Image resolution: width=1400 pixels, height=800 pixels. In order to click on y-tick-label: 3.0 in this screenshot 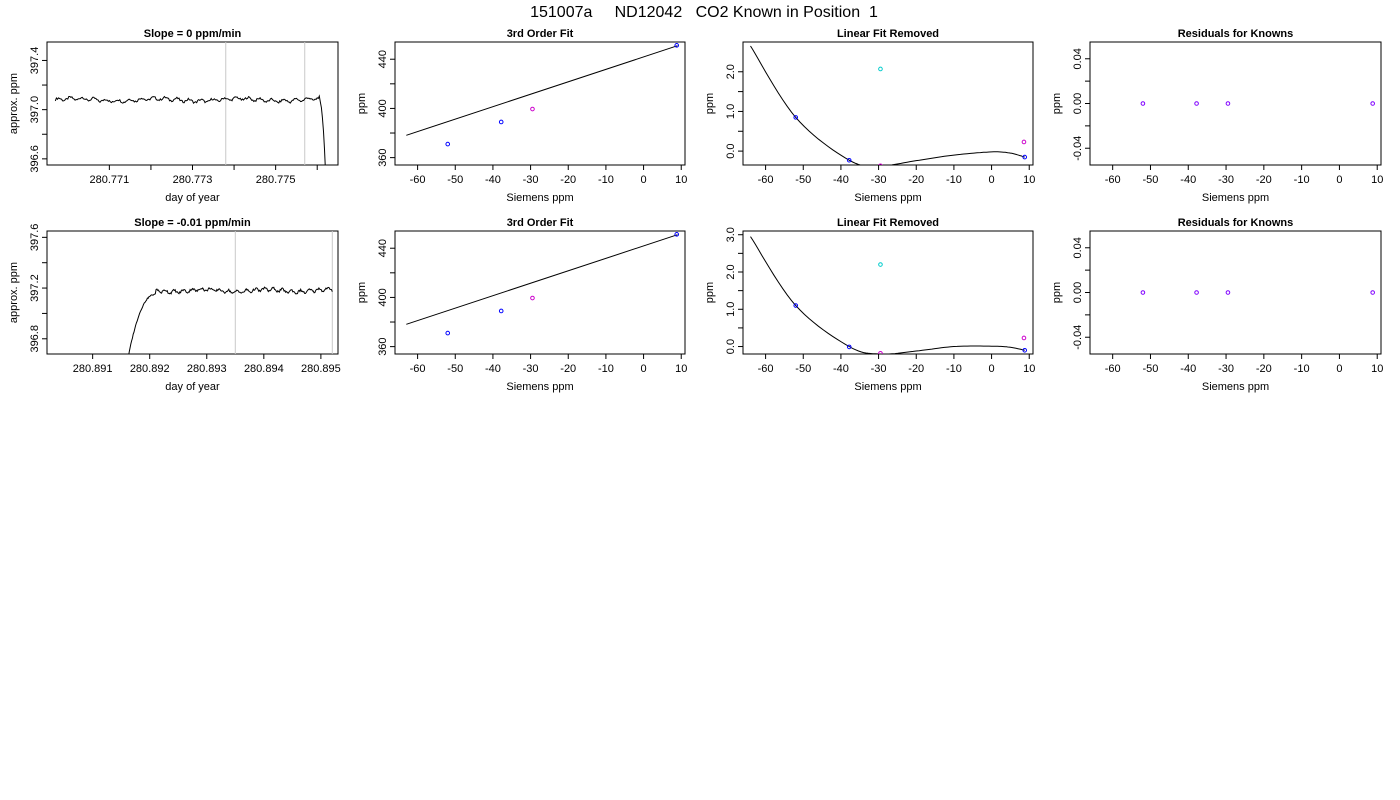, I will do `click(731, 234)`.